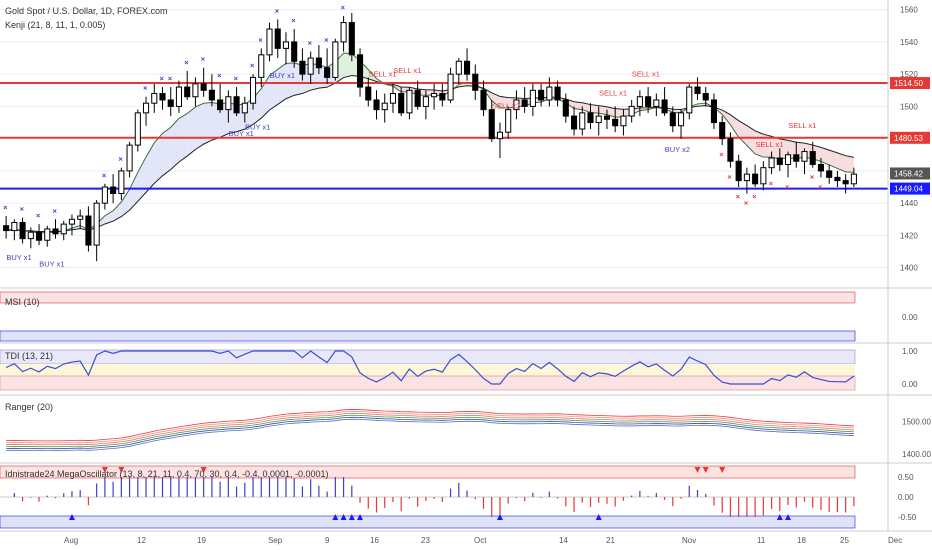 This screenshot has height=550, width=932. Describe the element at coordinates (909, 106) in the screenshot. I see `y-tick-label: 1500` at that location.